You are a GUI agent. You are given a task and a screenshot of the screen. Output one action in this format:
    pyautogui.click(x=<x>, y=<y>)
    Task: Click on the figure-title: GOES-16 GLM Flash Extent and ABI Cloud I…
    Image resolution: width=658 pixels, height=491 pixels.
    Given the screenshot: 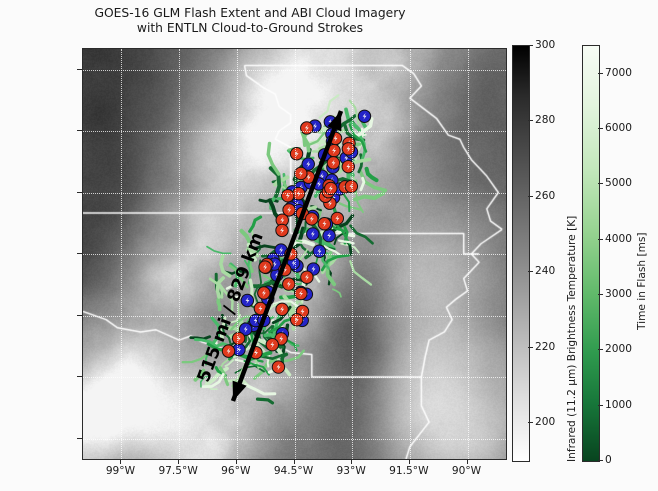 What is the action you would take?
    pyautogui.click(x=250, y=21)
    